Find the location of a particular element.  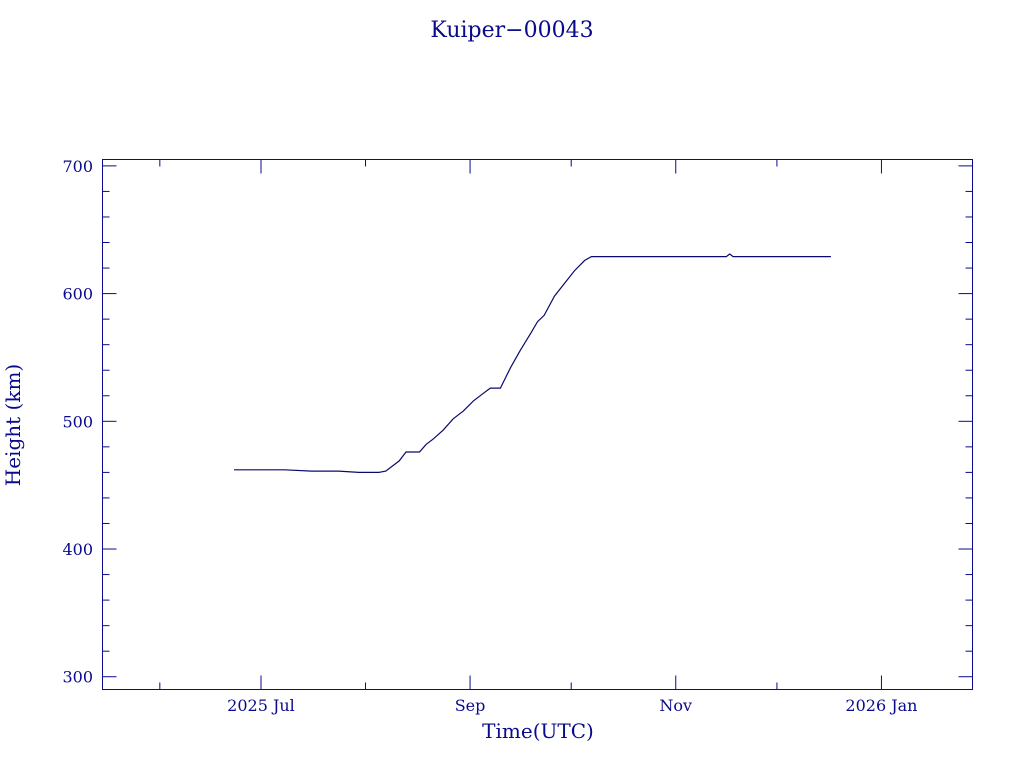

x-tick-label: Sep is located at coordinates (470, 705).